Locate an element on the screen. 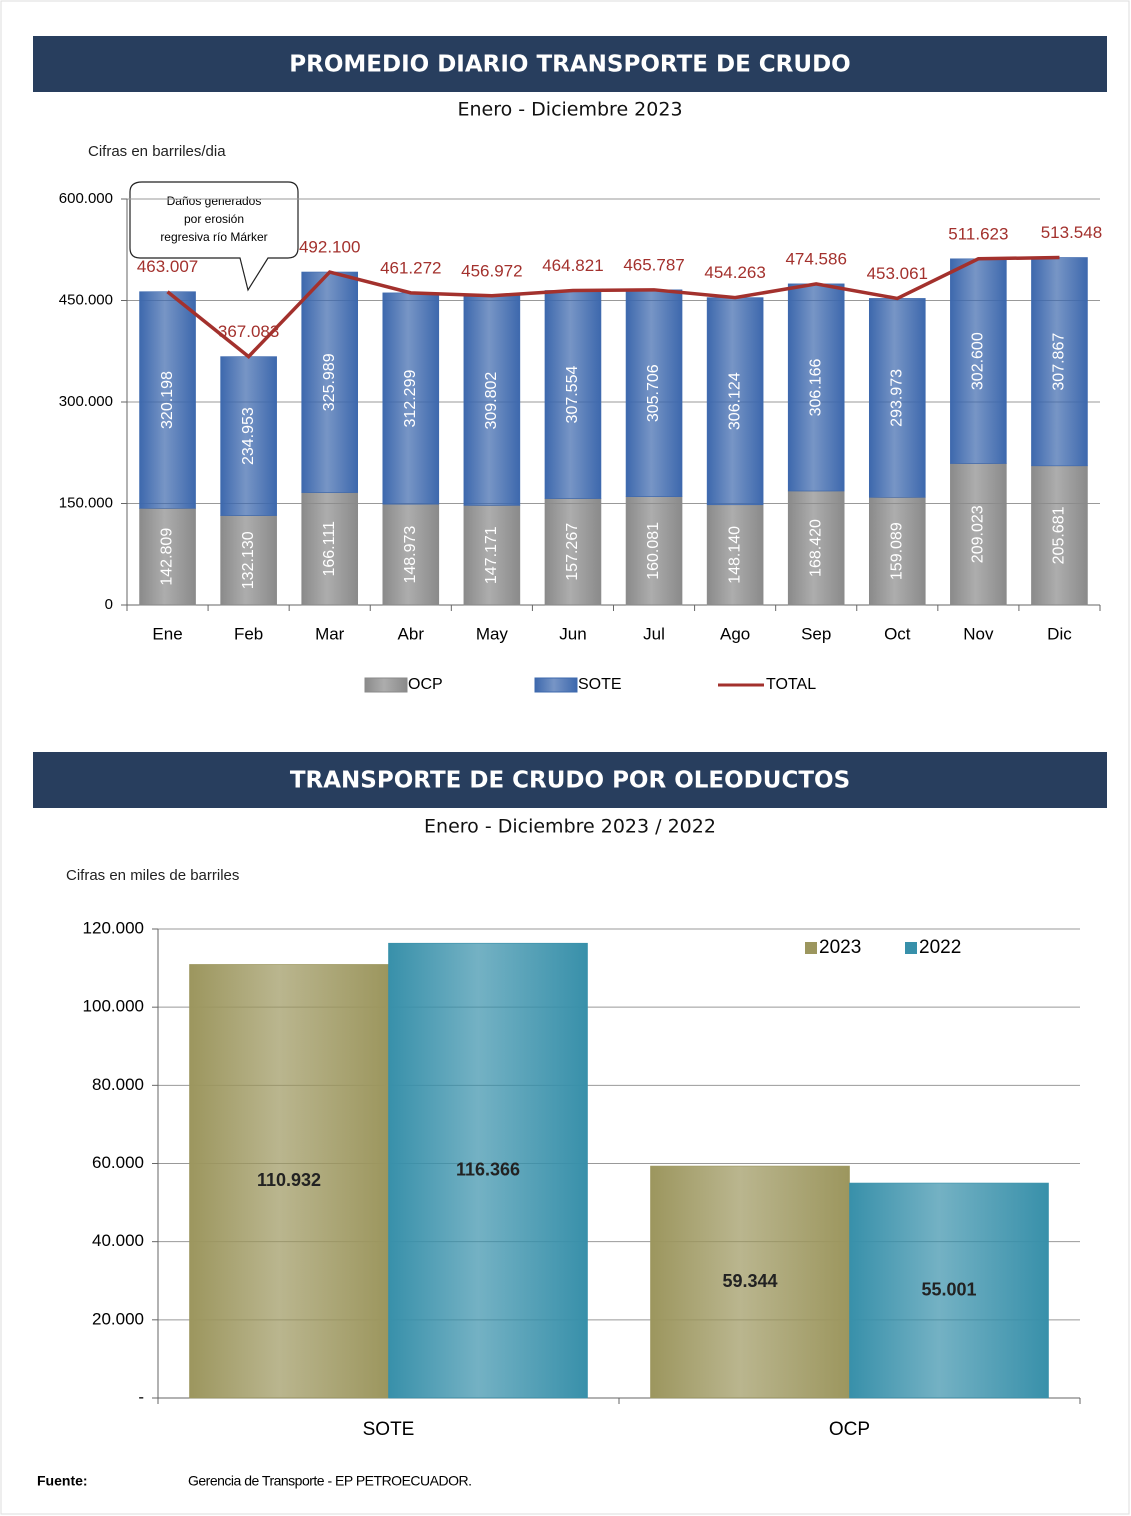  value-label: 148.140 is located at coordinates (734, 555).